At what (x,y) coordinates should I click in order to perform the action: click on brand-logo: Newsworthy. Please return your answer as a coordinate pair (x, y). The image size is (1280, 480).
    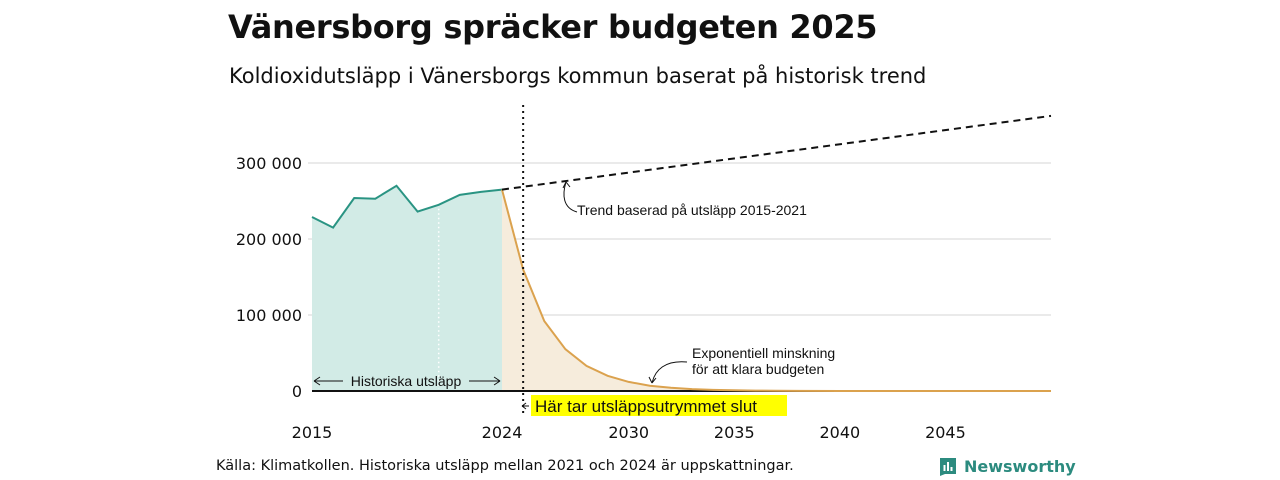
    Looking at the image, I should click on (1007, 466).